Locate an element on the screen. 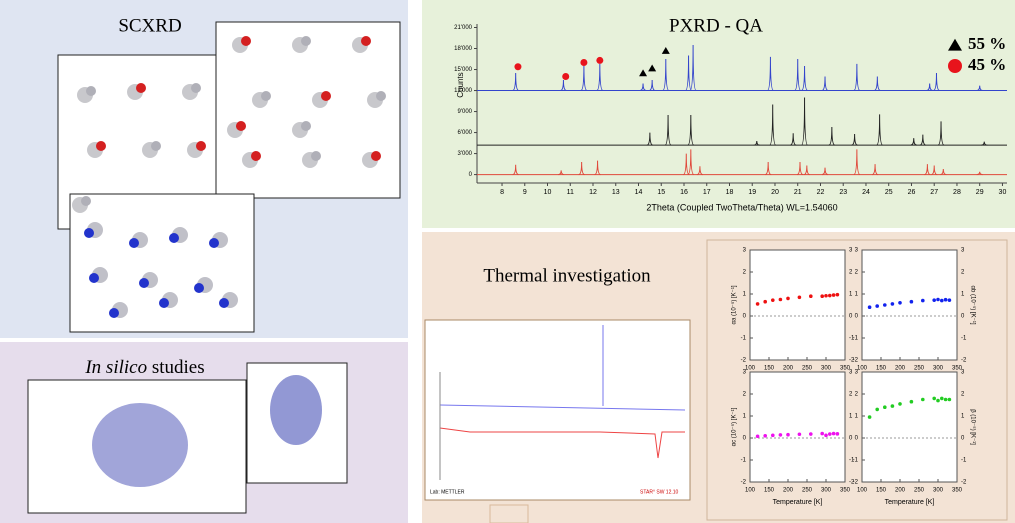 This screenshot has height=523, width=1015. x-tick-label: 29 is located at coordinates (980, 192).